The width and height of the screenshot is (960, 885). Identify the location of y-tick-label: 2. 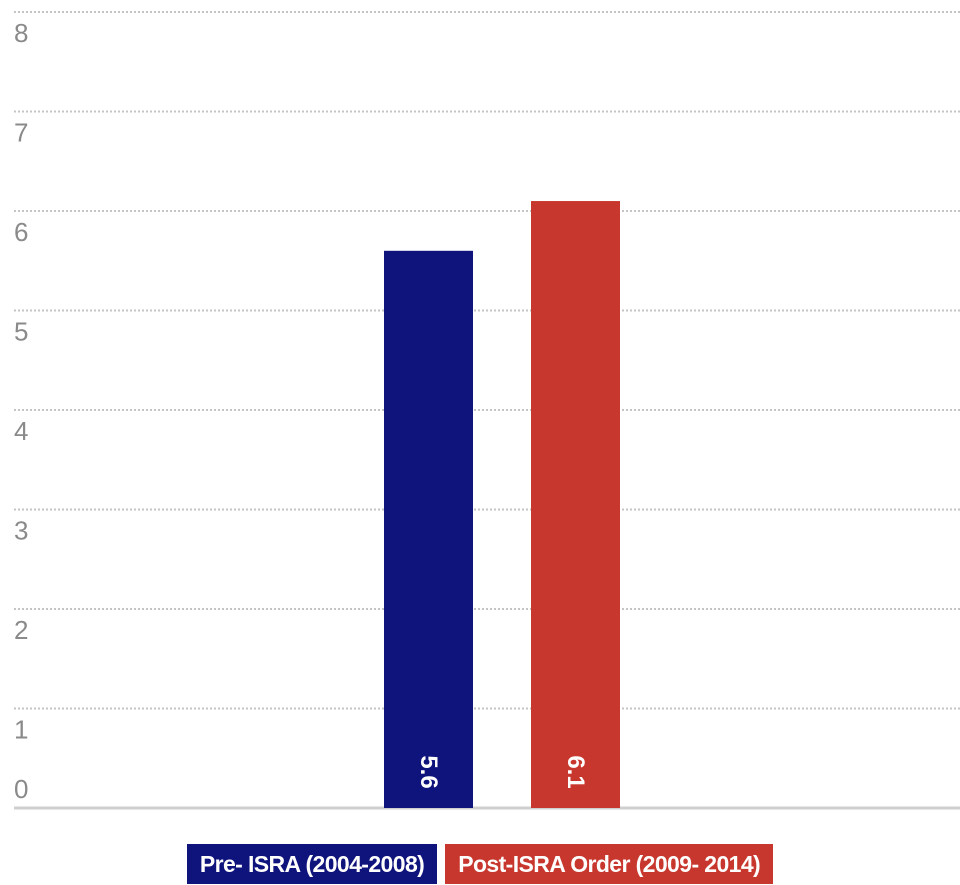
(21, 630).